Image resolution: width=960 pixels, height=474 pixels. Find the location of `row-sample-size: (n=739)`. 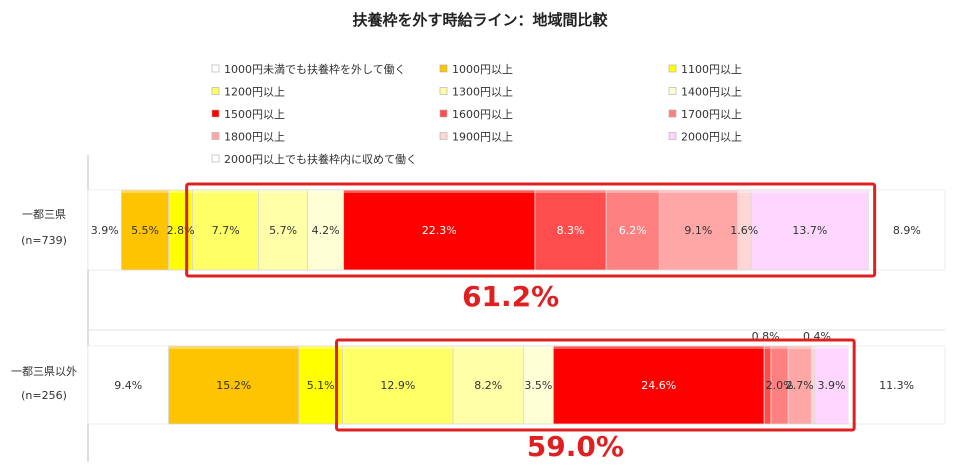

row-sample-size: (n=739) is located at coordinates (44, 240).